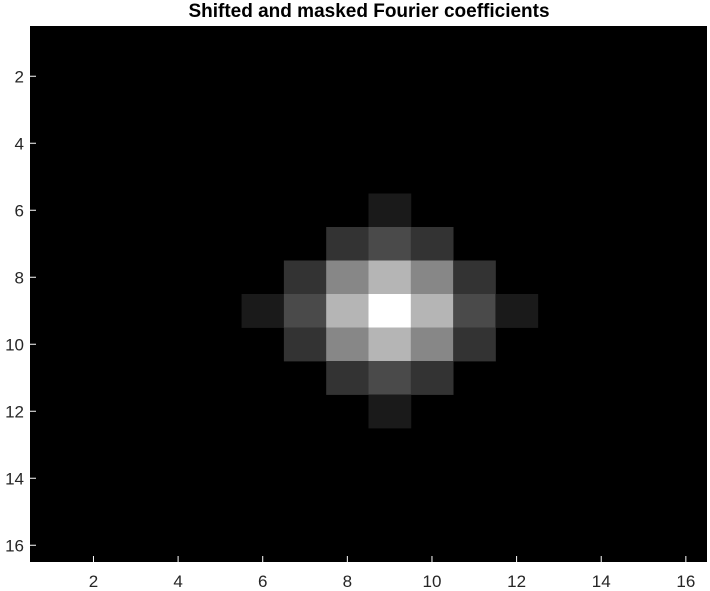 Image resolution: width=710 pixels, height=591 pixels. What do you see at coordinates (390, 277) in the screenshot?
I see `heatmap-cell-r8-c9` at bounding box center [390, 277].